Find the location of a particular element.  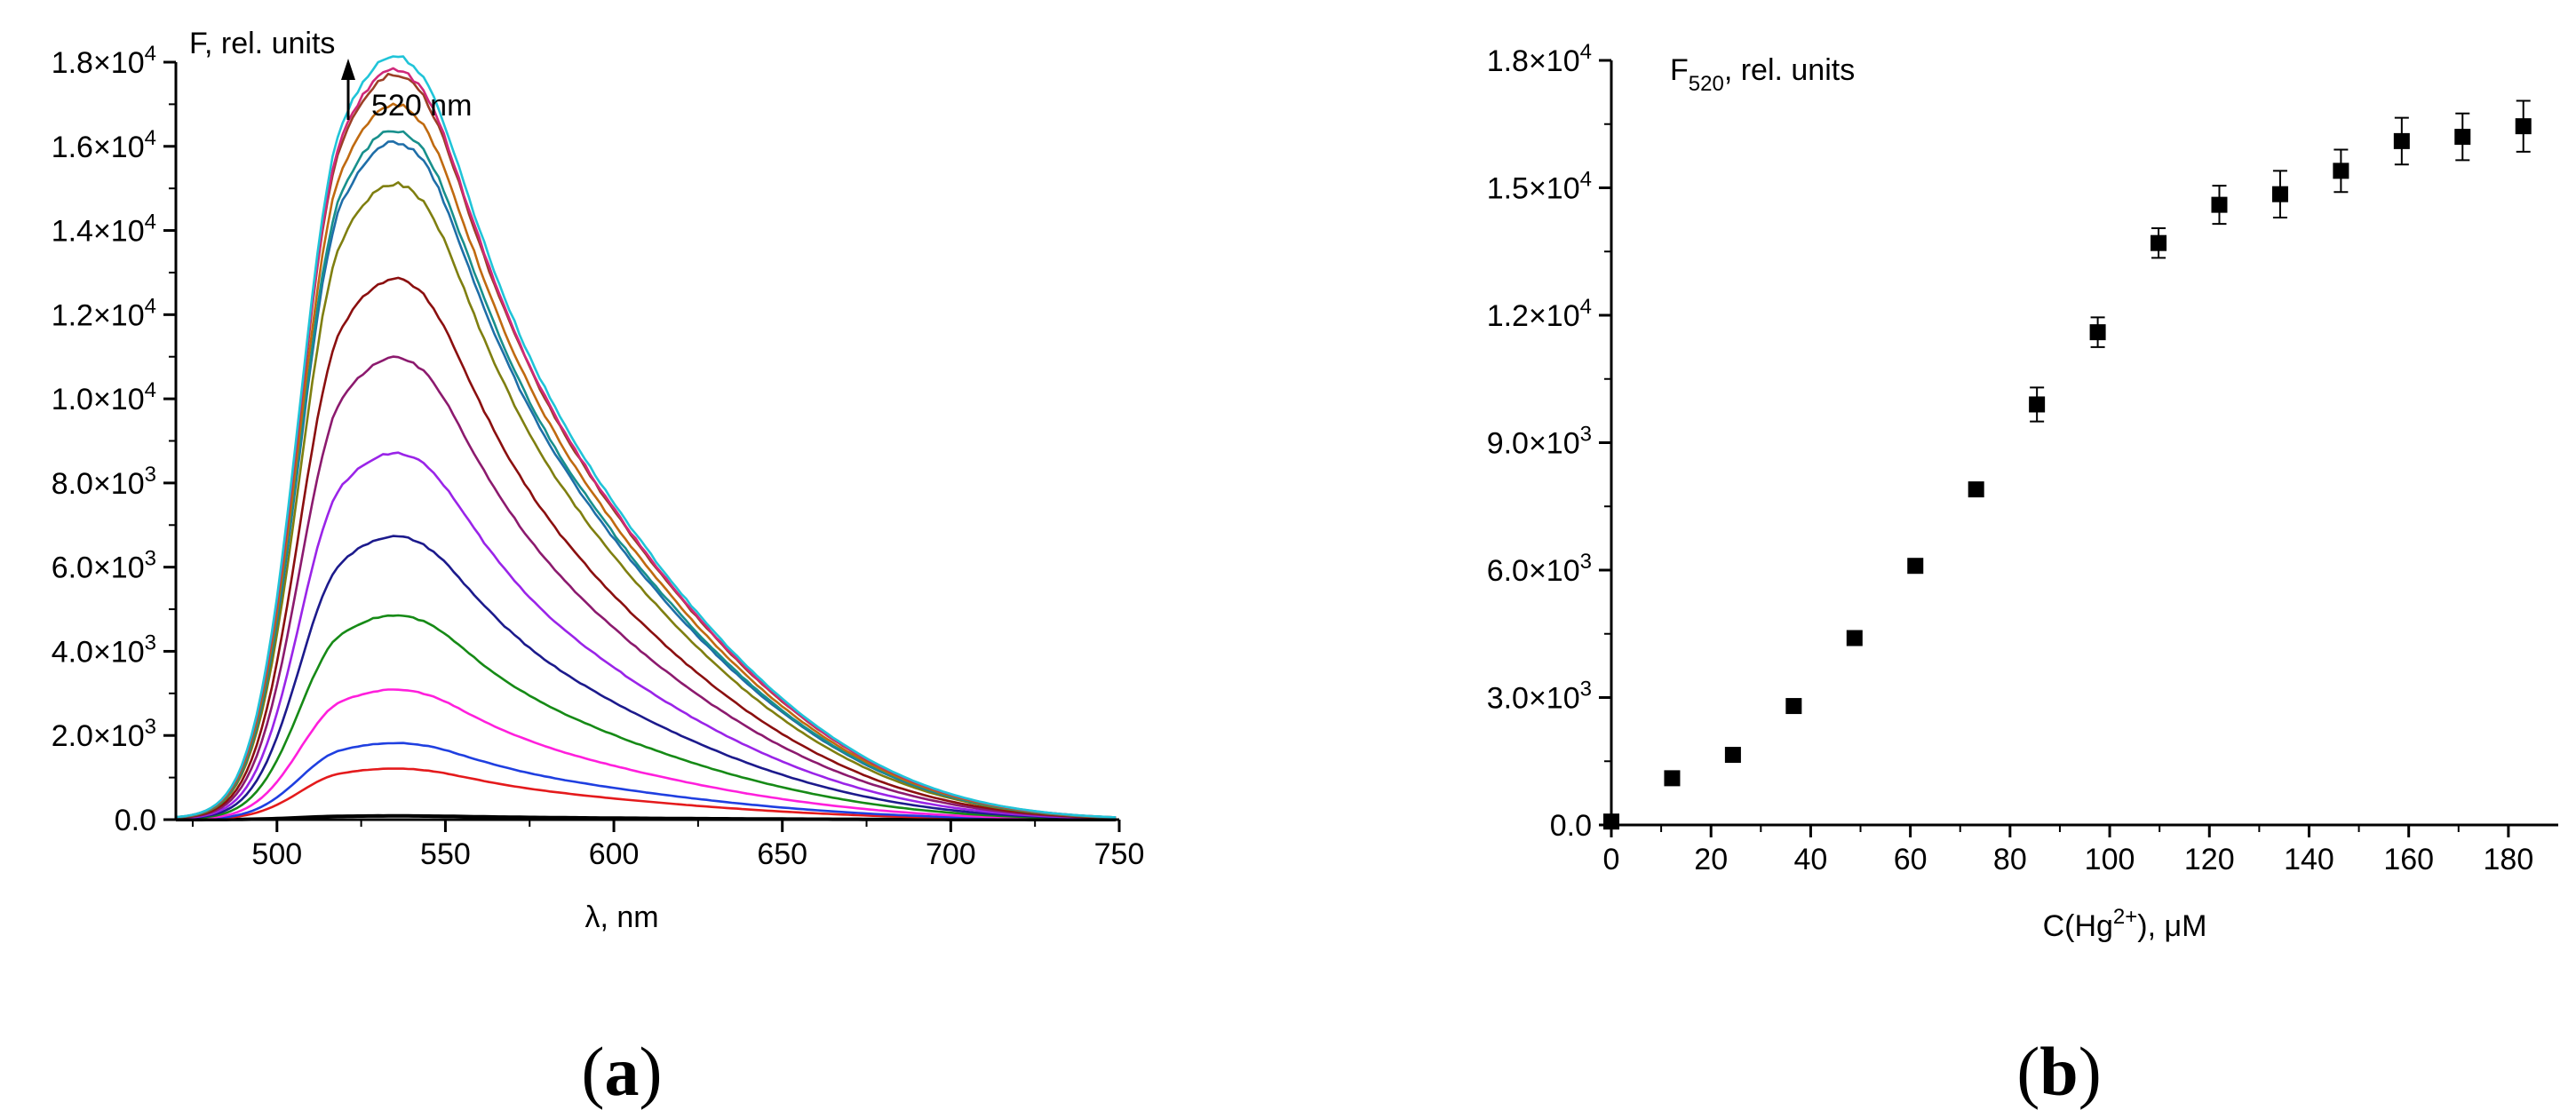

y-tick-label-a: 6.0×10³ is located at coordinates (104, 566).